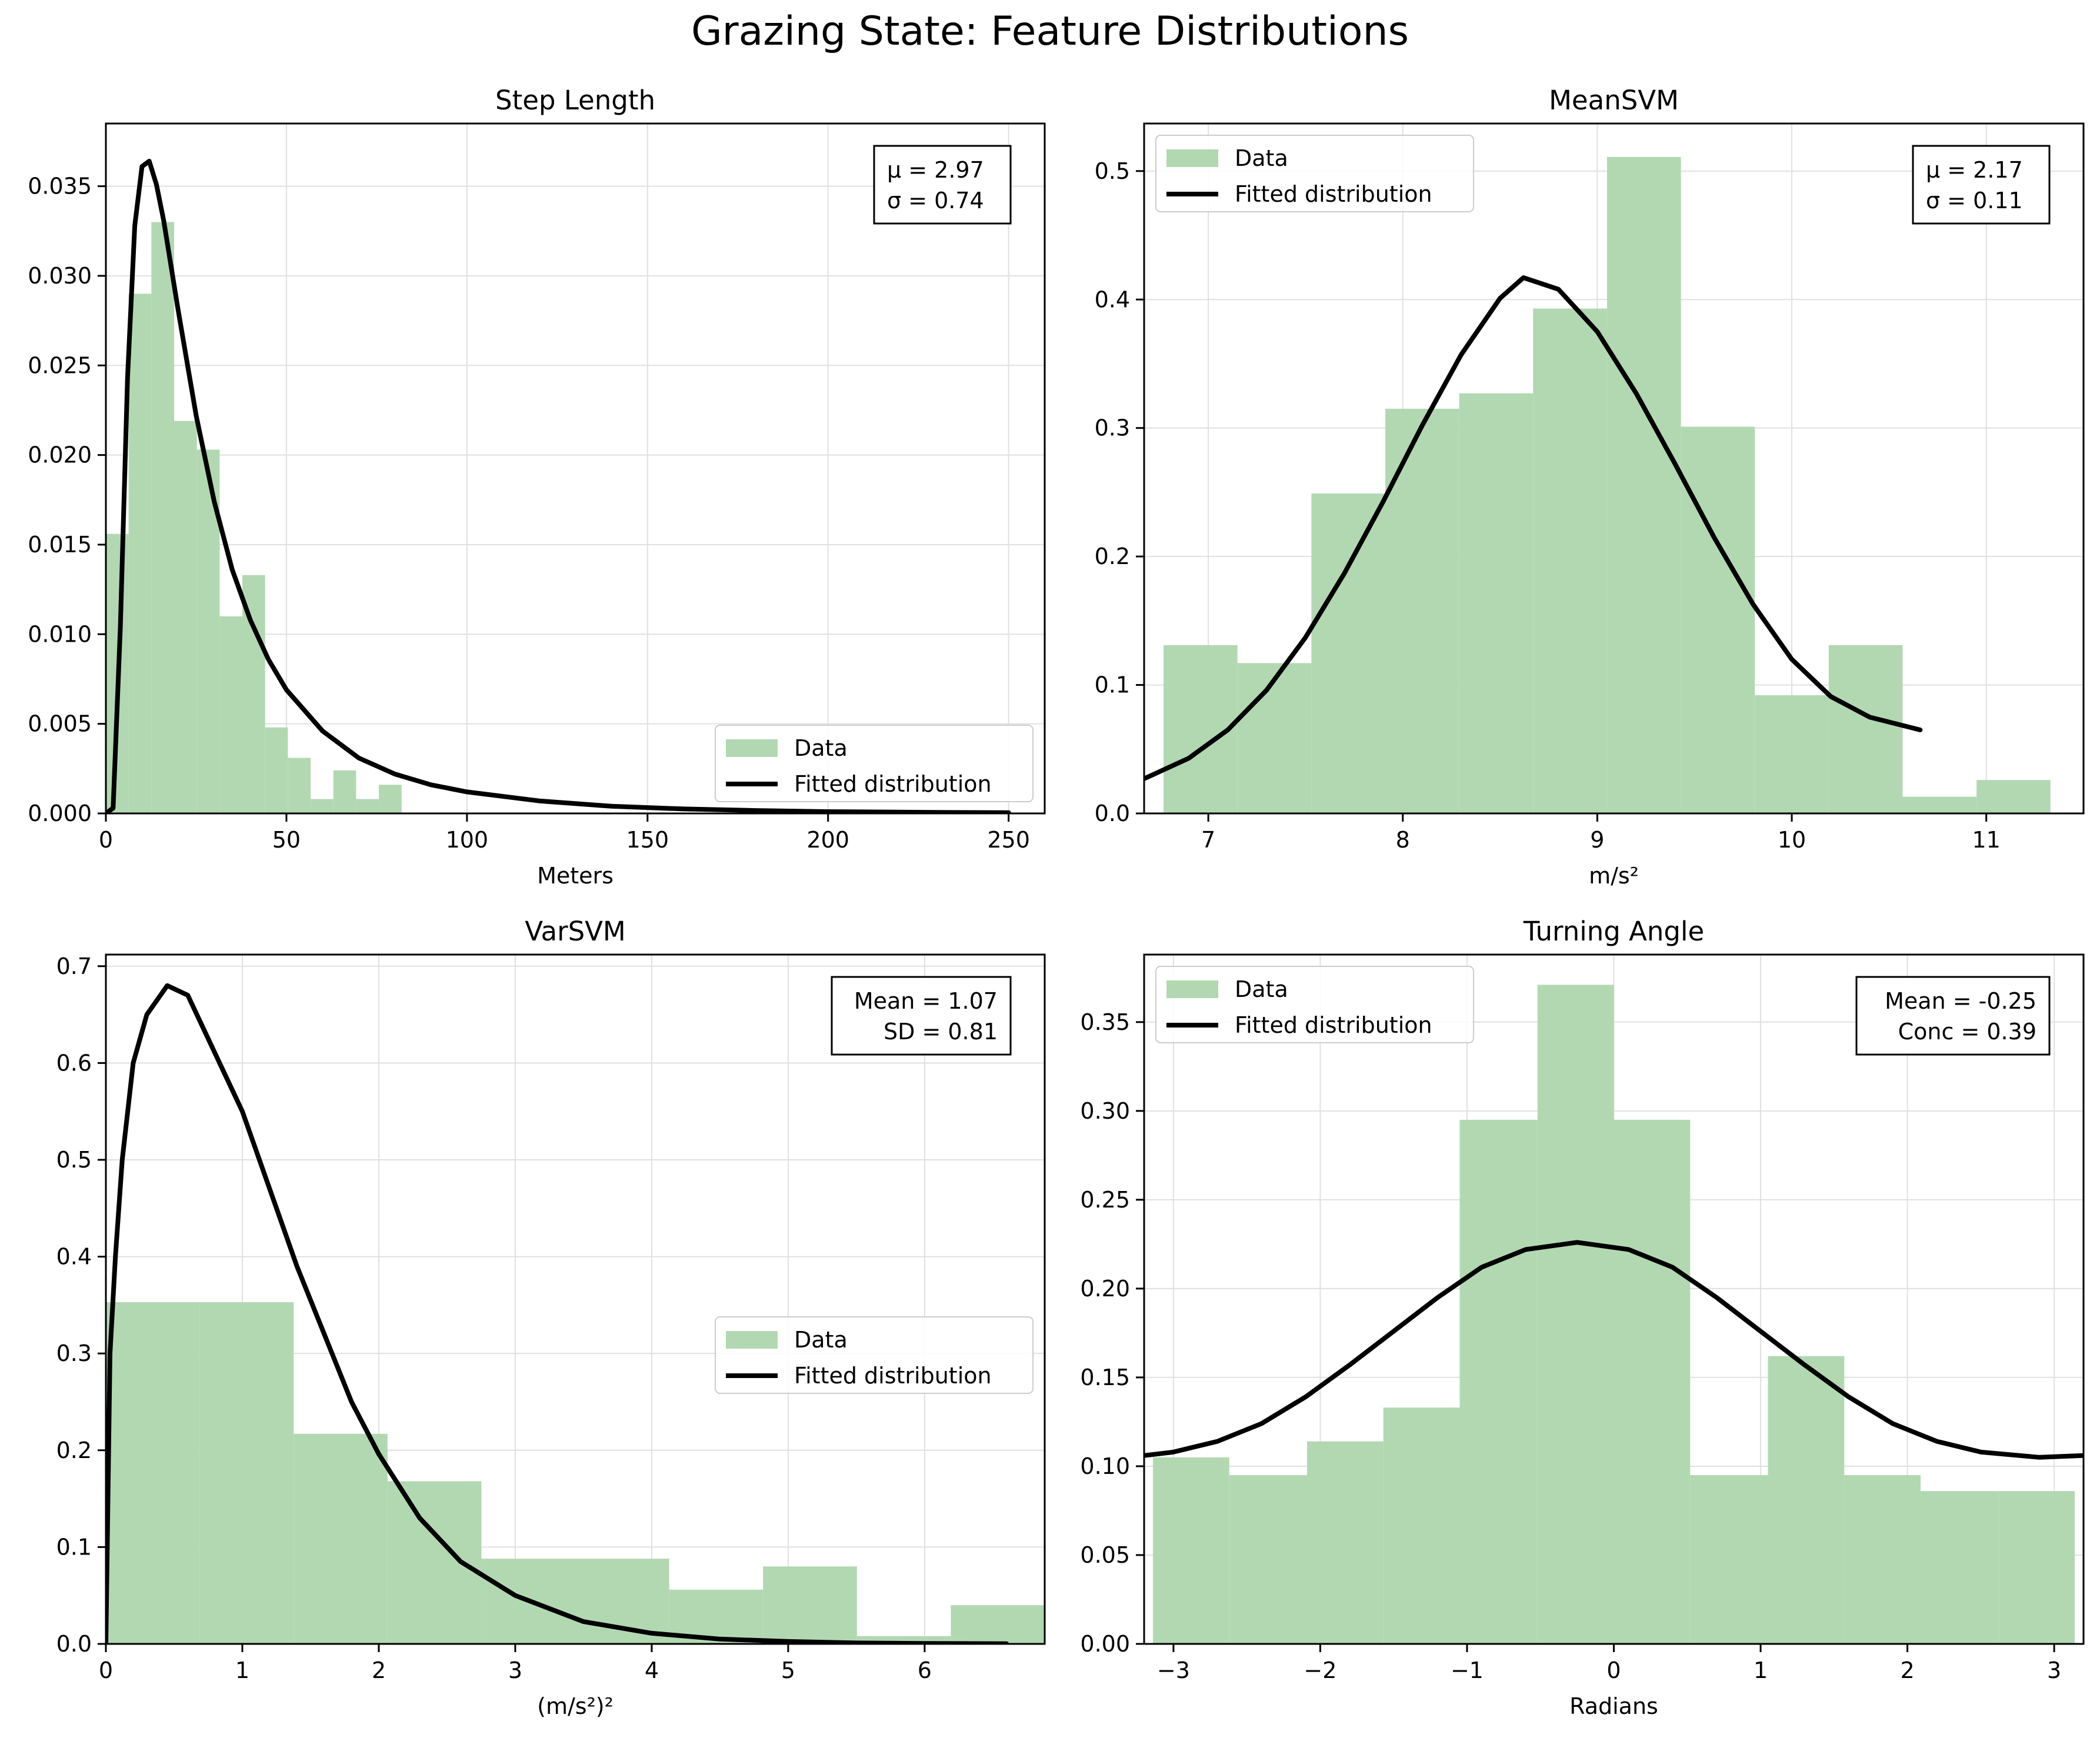 The image size is (2100, 1738). Describe the element at coordinates (1975, 201) in the screenshot. I see `stats-text: σ = 0.11` at that location.